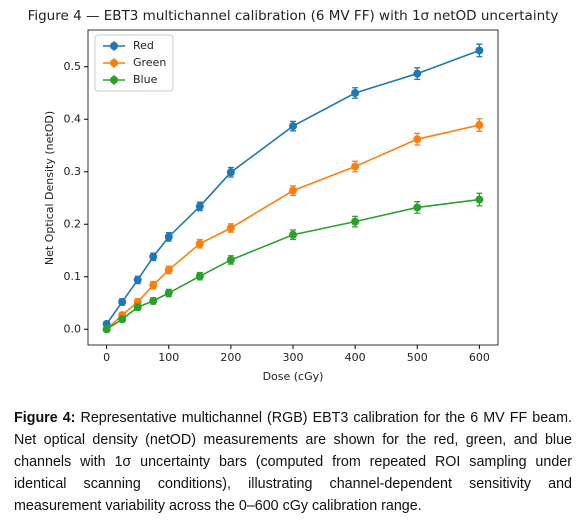 This screenshot has width=587, height=523. I want to click on y-tick-label: 0.3, so click(73, 171).